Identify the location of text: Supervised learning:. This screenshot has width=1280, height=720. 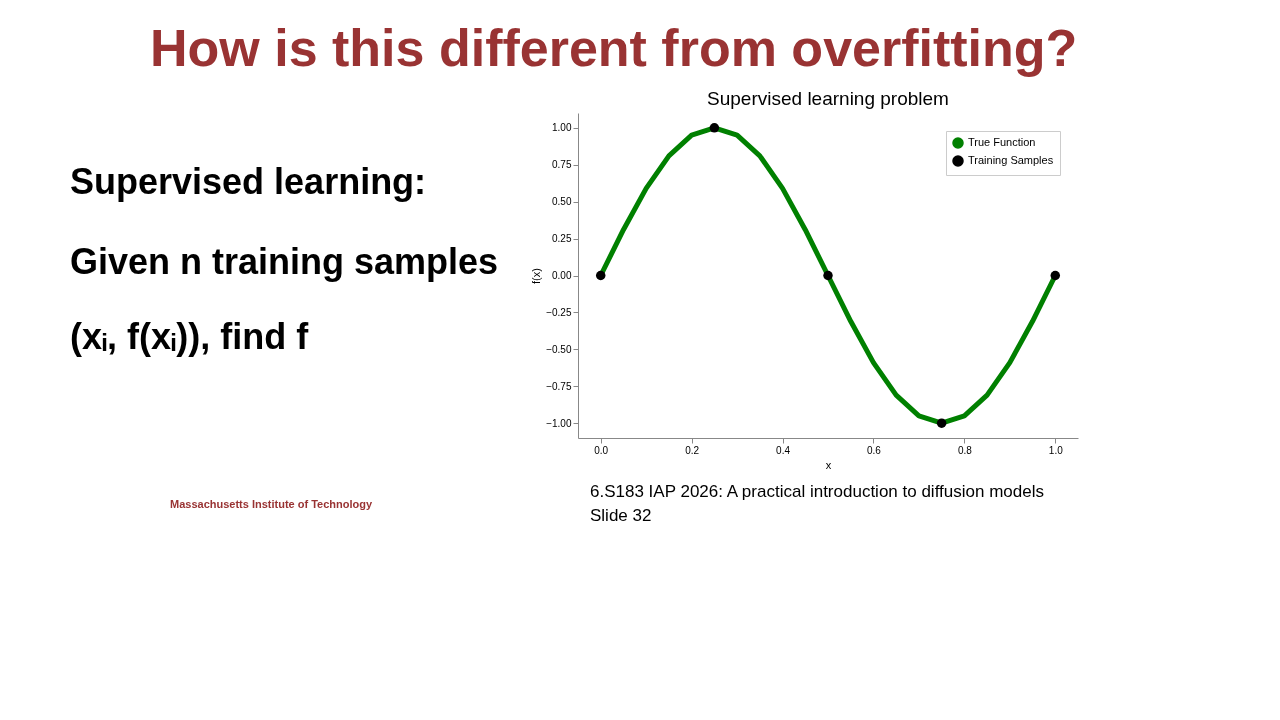
(248, 181).